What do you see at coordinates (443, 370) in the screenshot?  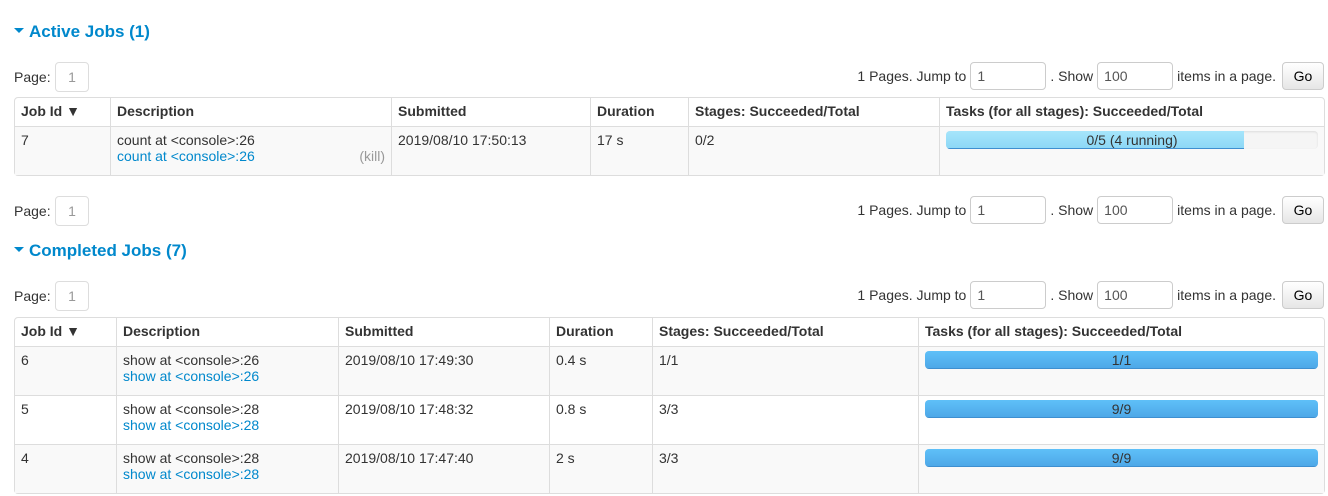 I see `submitted-time: 2019/08/10 17:49:30` at bounding box center [443, 370].